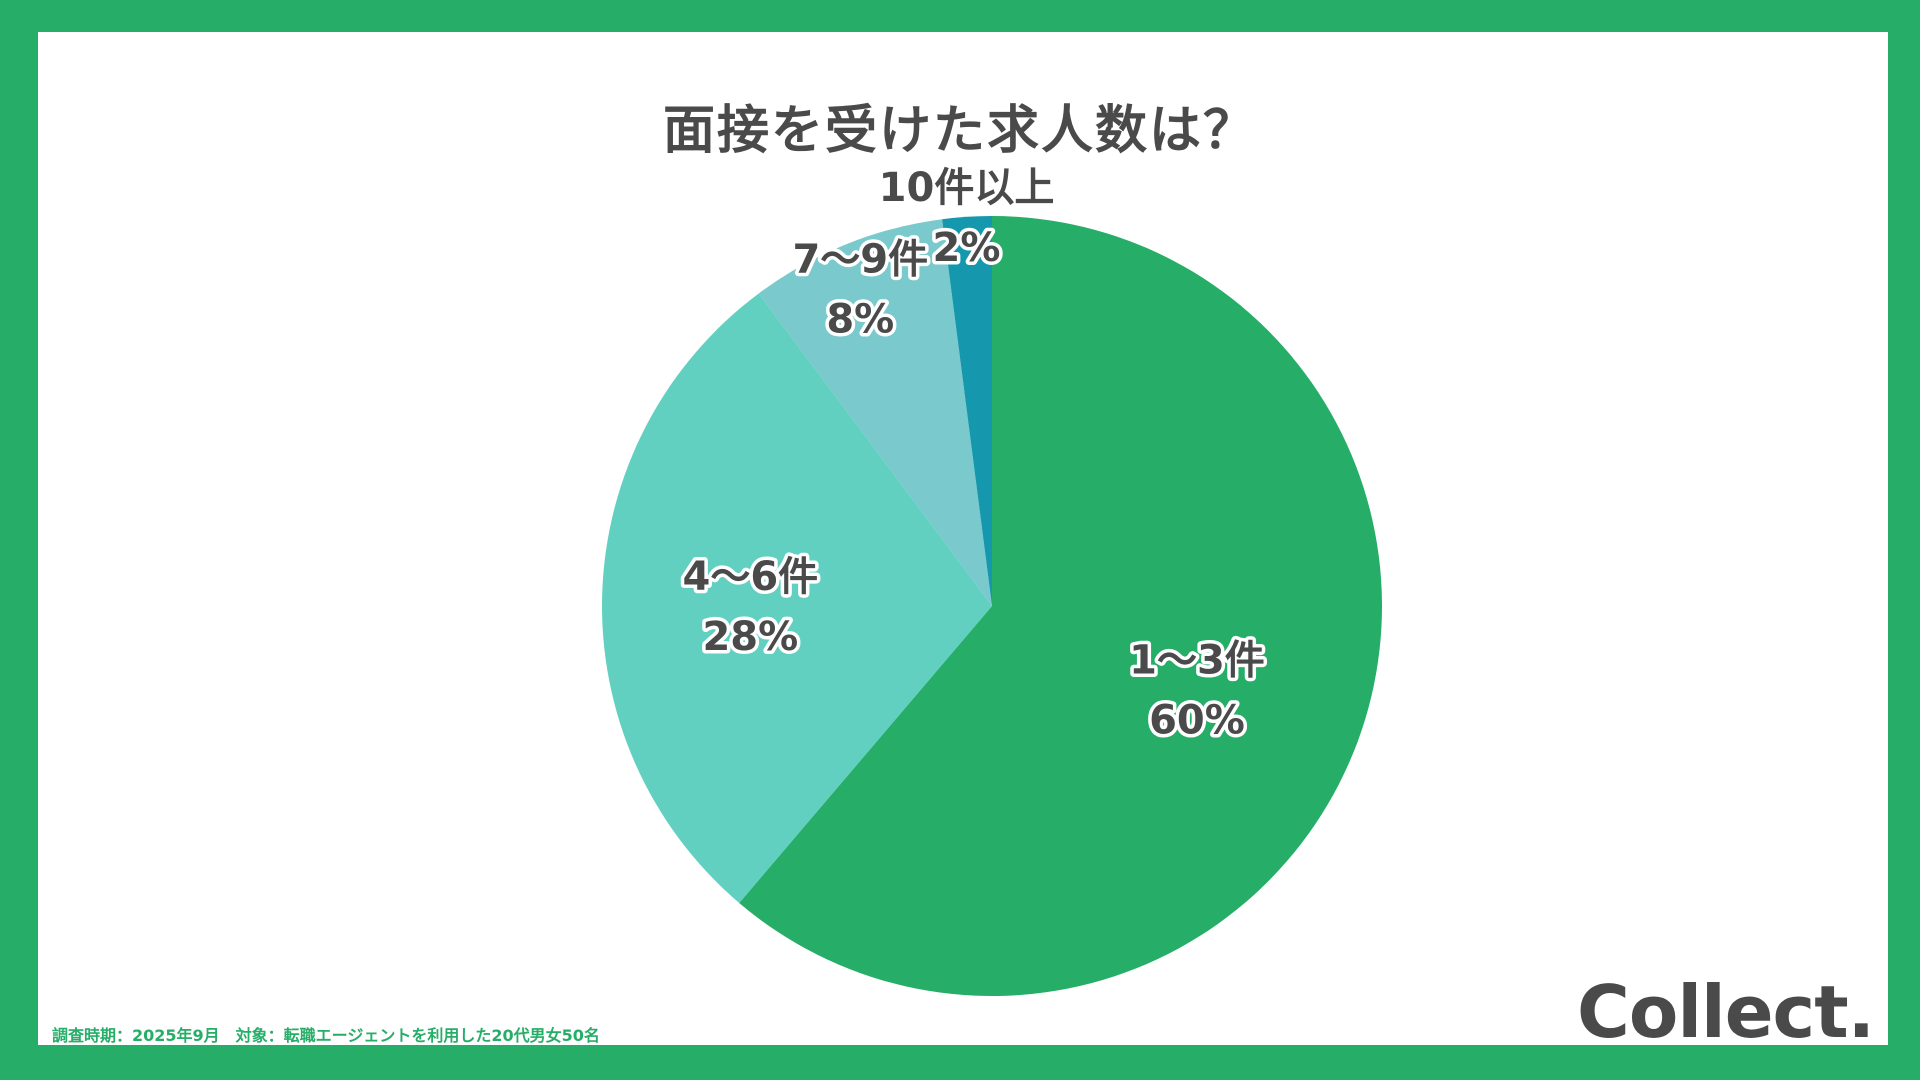 This screenshot has width=1920, height=1080. I want to click on slice-category-label-2: 4〜6件, so click(750, 577).